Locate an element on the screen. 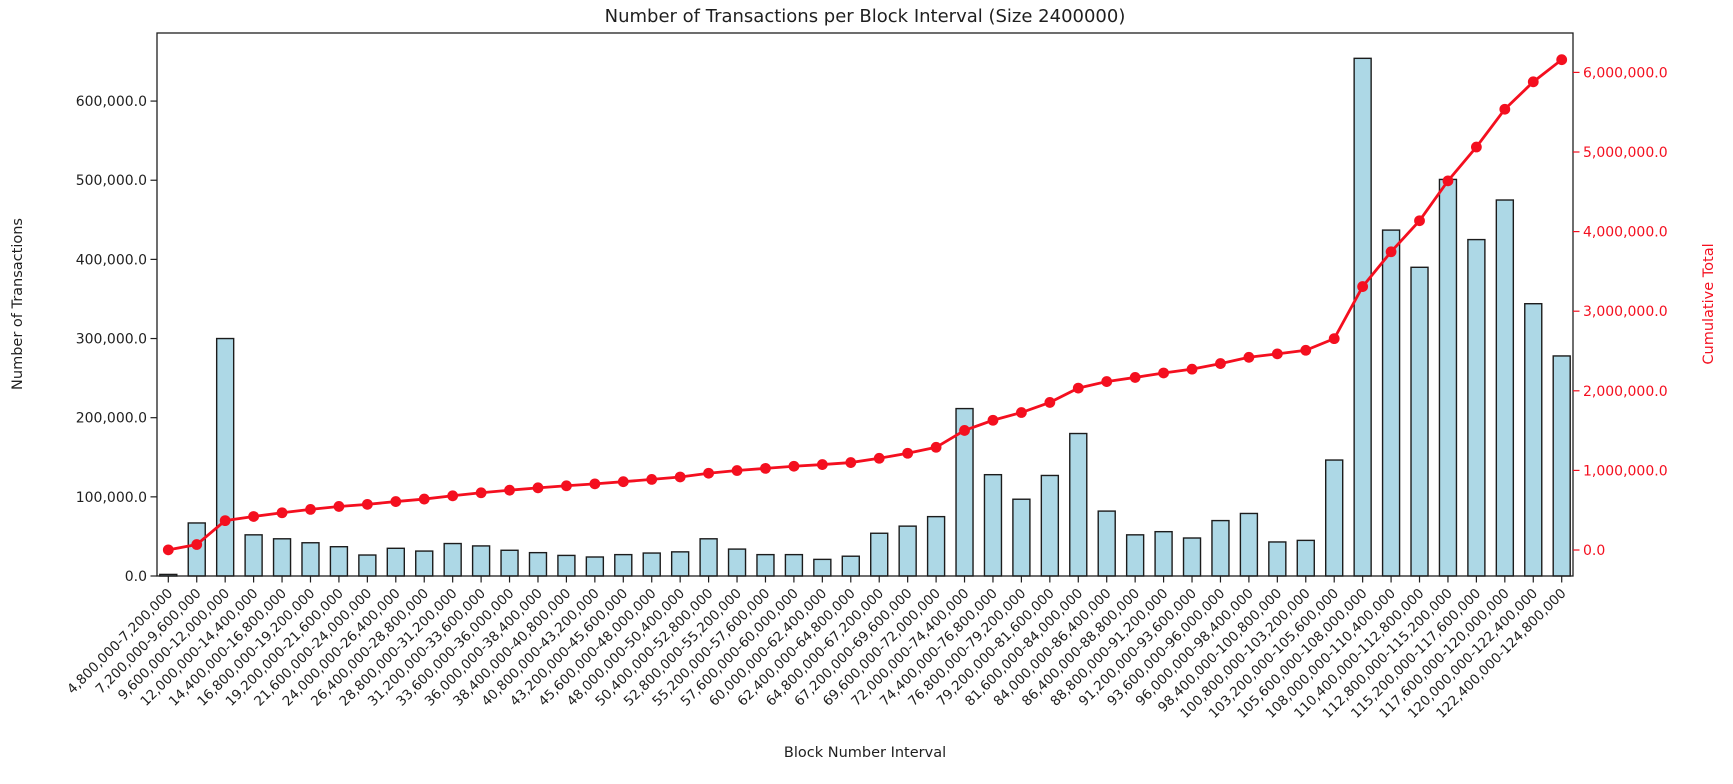 This screenshot has width=1733, height=784. right-y-tick-label: 2,000,000.0 is located at coordinates (1625, 392).